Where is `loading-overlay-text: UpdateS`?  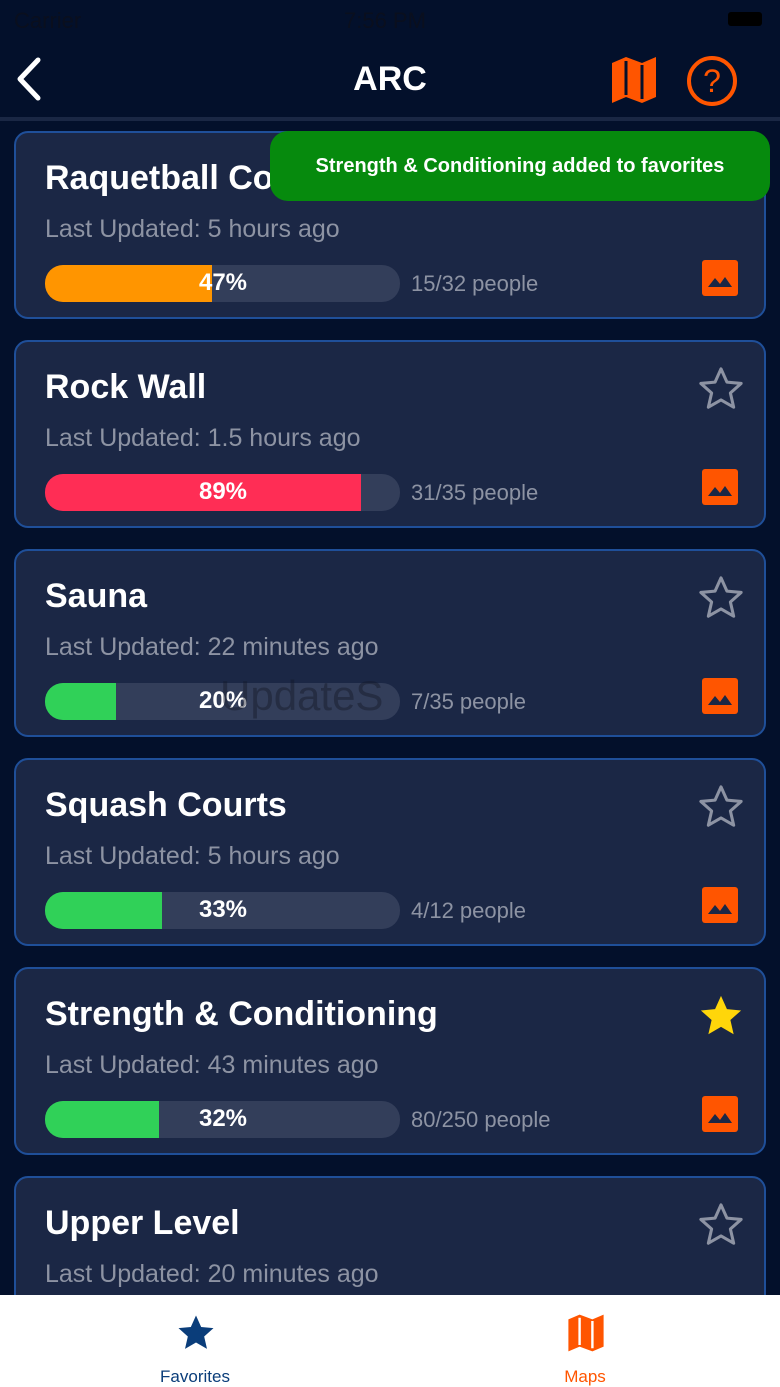 loading-overlay-text: UpdateS is located at coordinates (302, 695).